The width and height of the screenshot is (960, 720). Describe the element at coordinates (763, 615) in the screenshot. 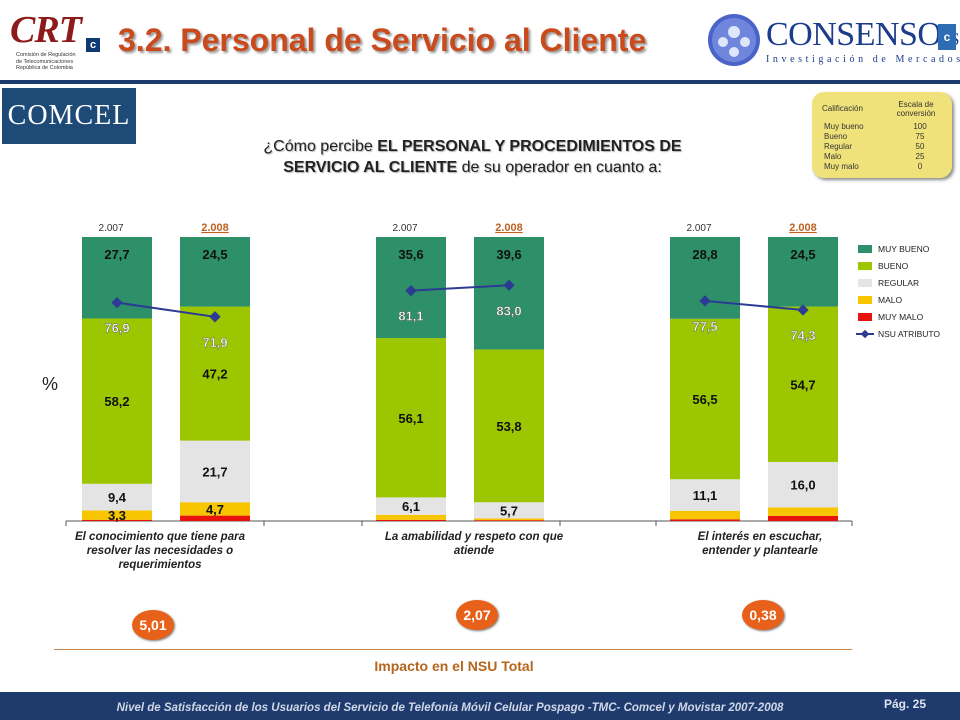

I see `impact-value-badge: 0,38` at that location.